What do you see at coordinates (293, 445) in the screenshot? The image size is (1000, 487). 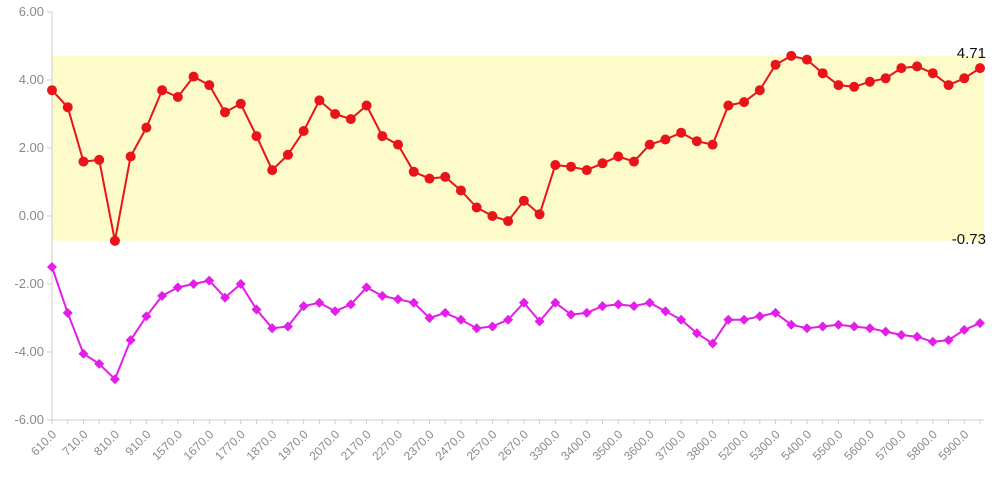 I see `x-tick-label: 1970.0` at bounding box center [293, 445].